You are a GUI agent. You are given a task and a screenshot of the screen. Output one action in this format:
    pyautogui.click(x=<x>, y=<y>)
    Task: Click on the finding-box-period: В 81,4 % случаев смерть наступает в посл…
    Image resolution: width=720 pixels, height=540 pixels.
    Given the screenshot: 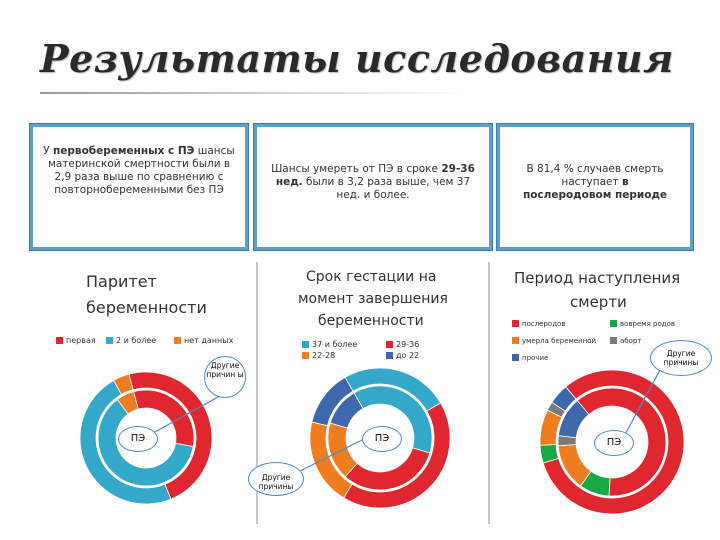 What is the action you would take?
    pyautogui.click(x=595, y=187)
    